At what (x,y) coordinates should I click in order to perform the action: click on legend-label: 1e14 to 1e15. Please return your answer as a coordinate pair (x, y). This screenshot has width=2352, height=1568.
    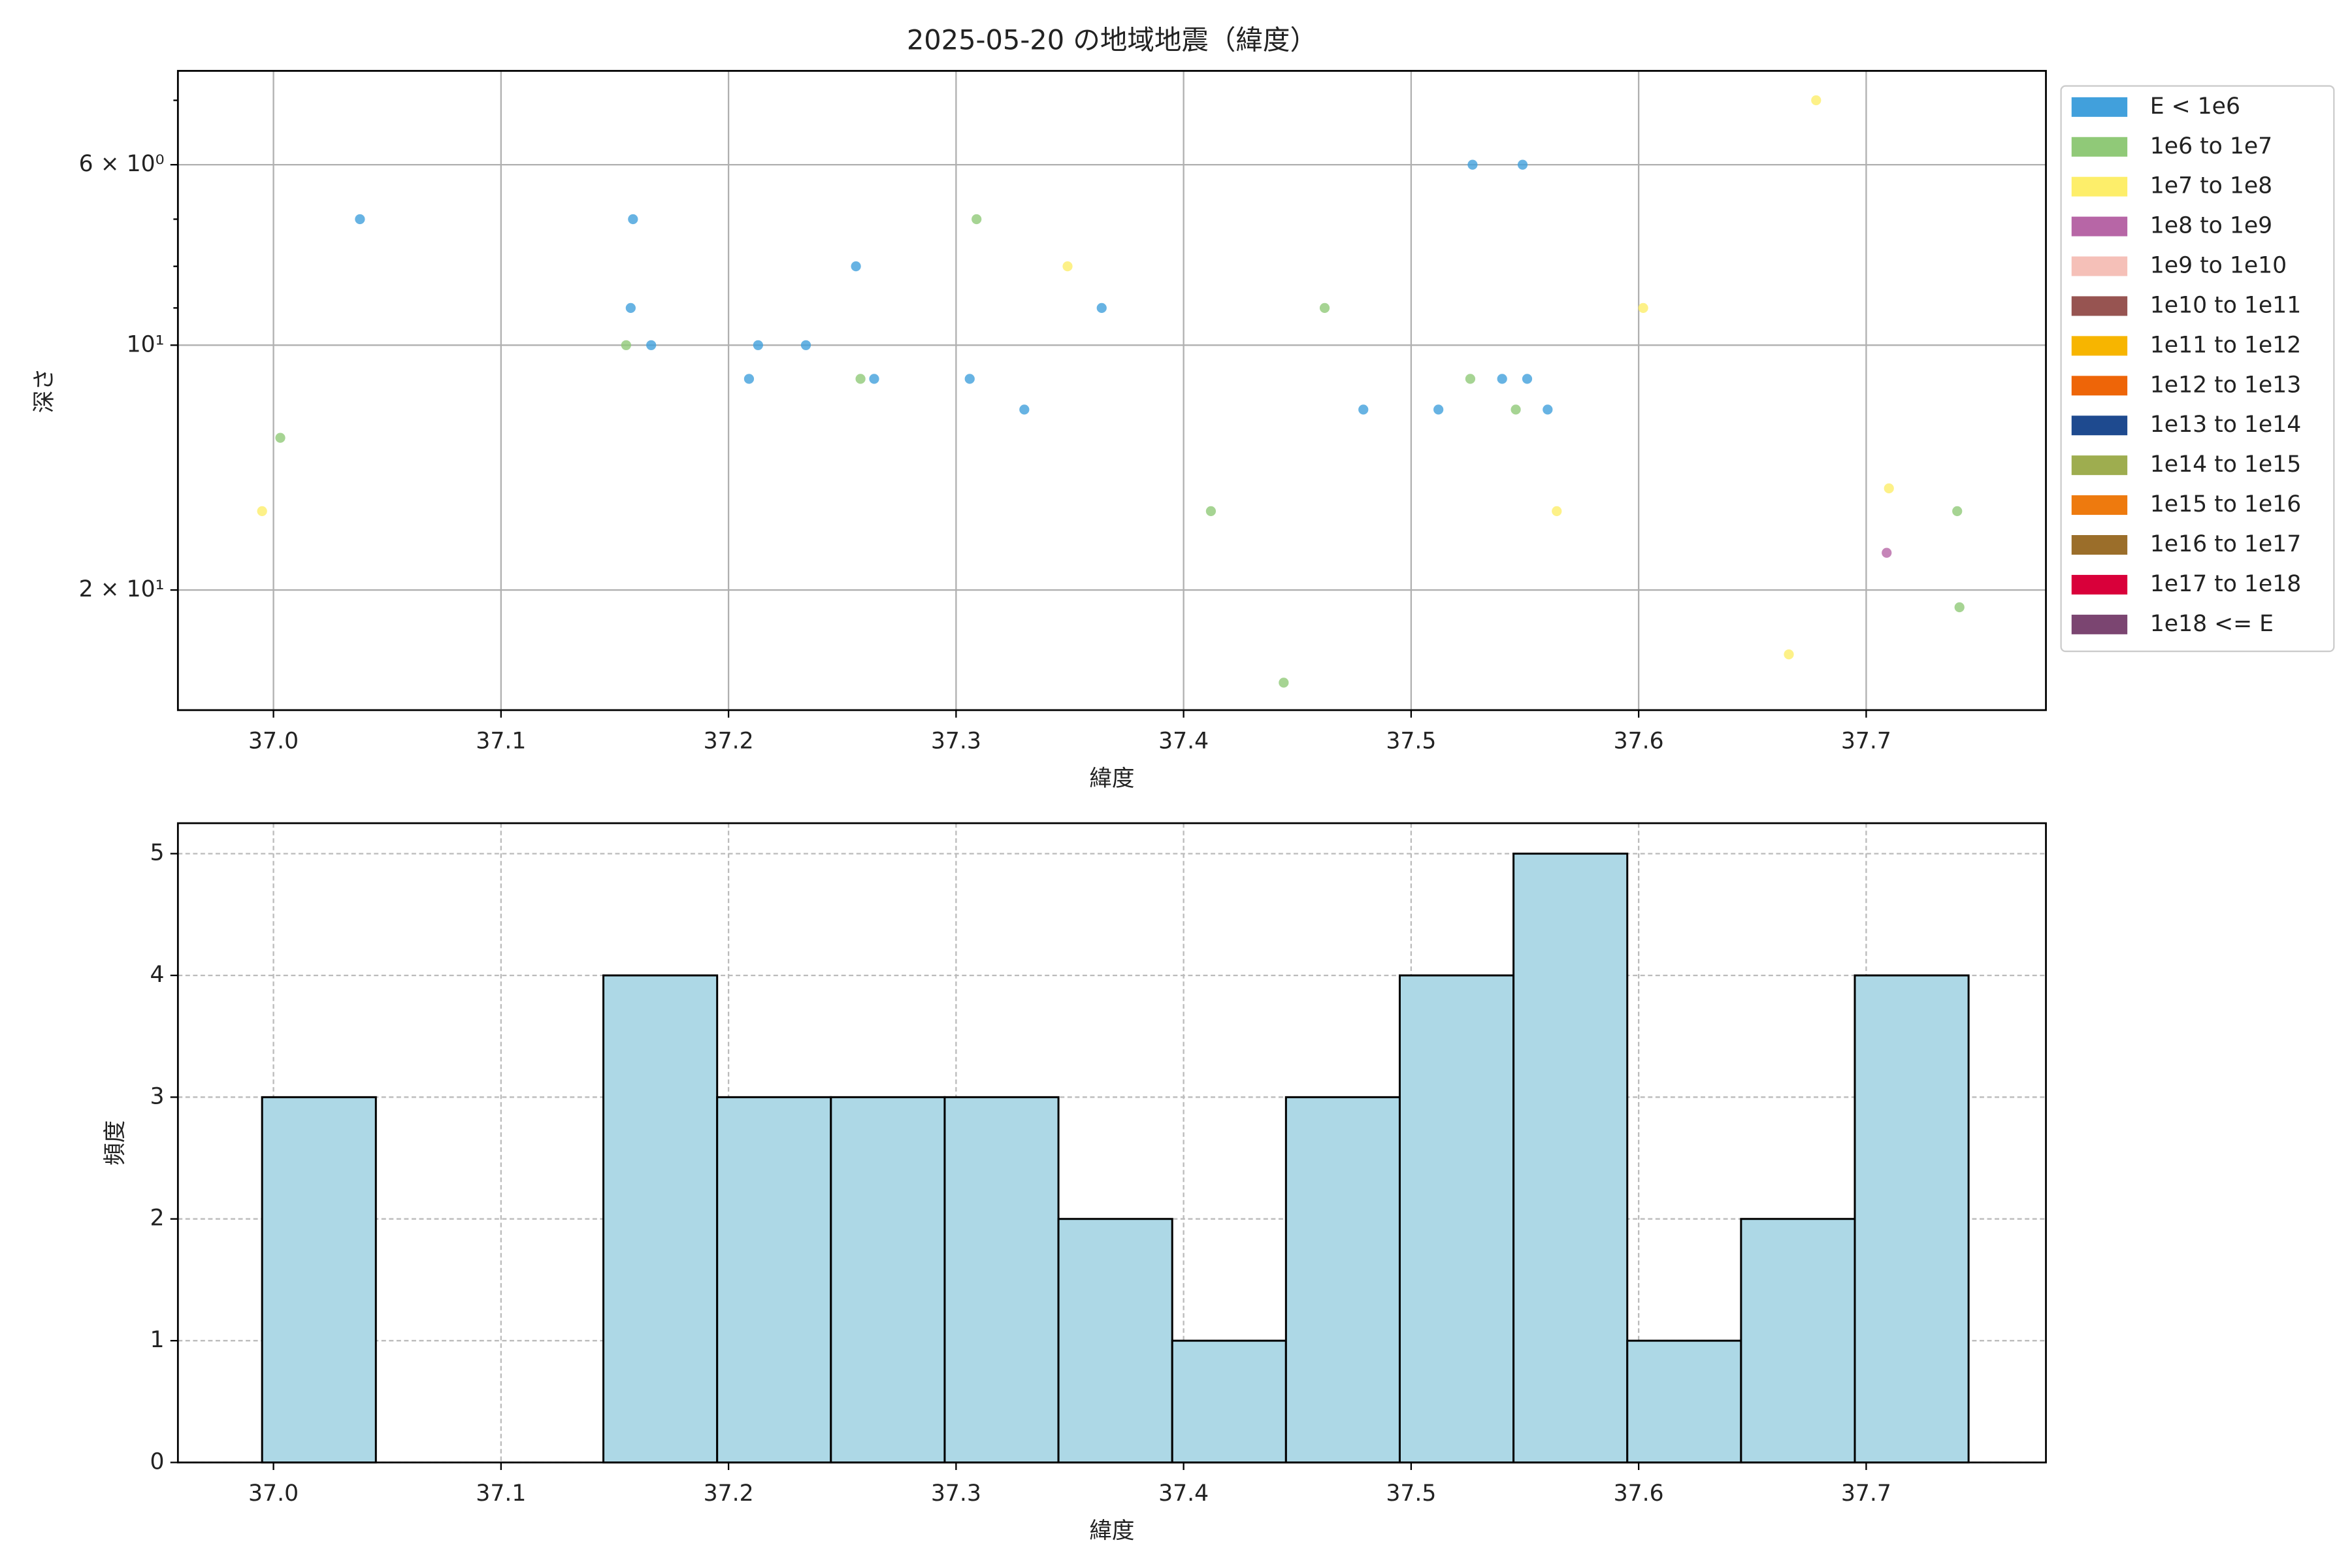
    Looking at the image, I should click on (2225, 464).